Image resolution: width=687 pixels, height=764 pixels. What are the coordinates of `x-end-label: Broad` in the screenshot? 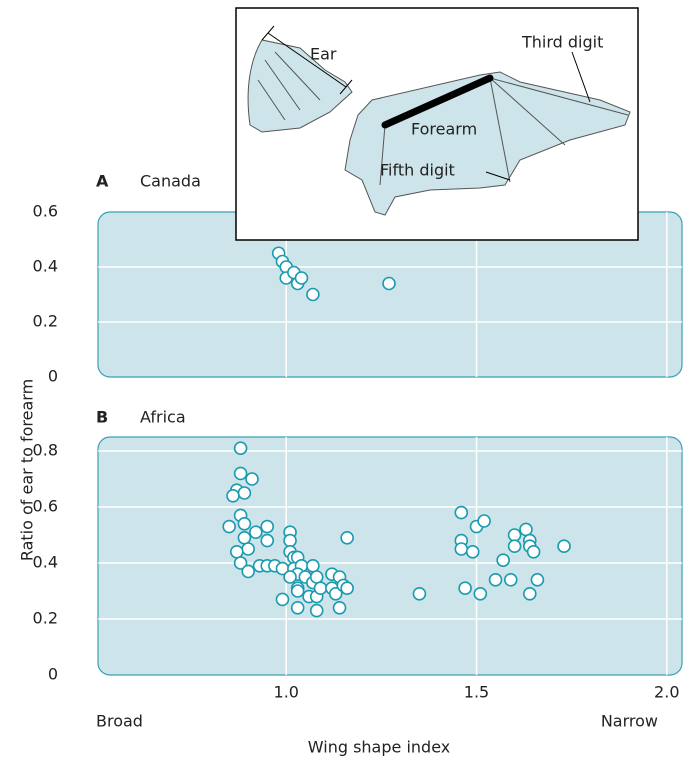 It's located at (119, 721).